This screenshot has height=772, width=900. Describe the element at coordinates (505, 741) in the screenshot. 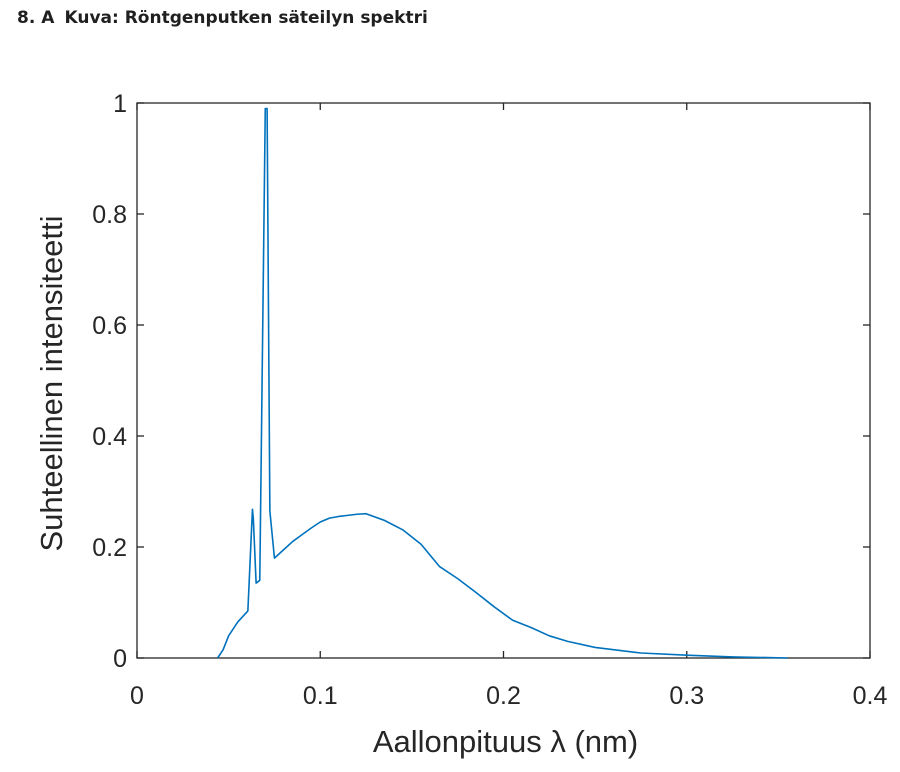

I see `x-axis-label: Aallonpituus λ (nm)` at that location.